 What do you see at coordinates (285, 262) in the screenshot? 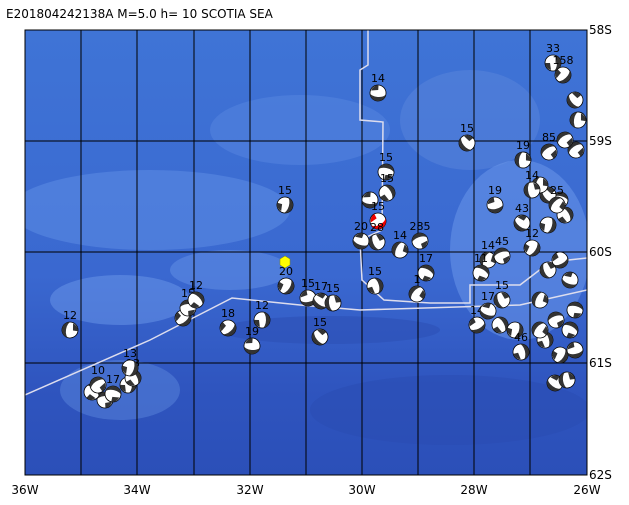
I see `epicenter-marker` at bounding box center [285, 262].